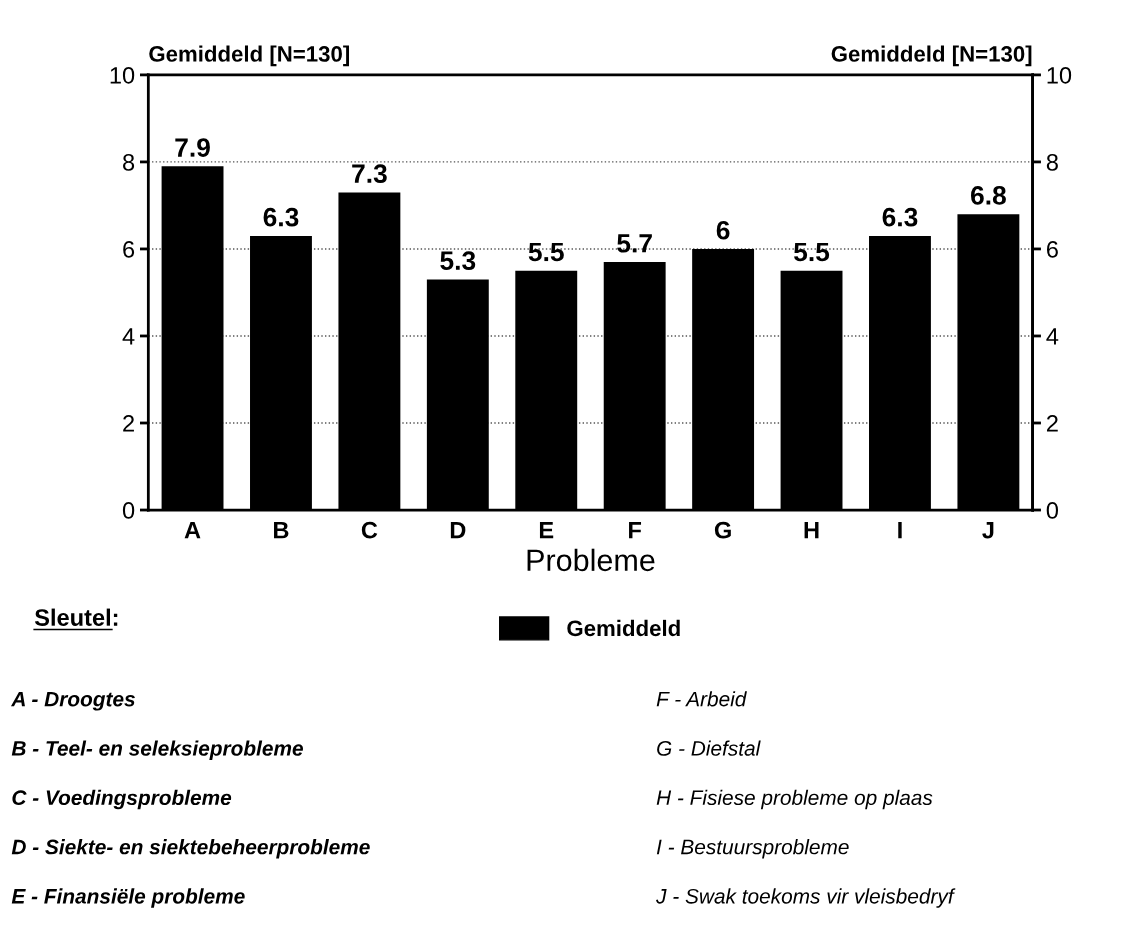 Image resolution: width=1141 pixels, height=948 pixels. I want to click on data-label: 6.8, so click(988, 195).